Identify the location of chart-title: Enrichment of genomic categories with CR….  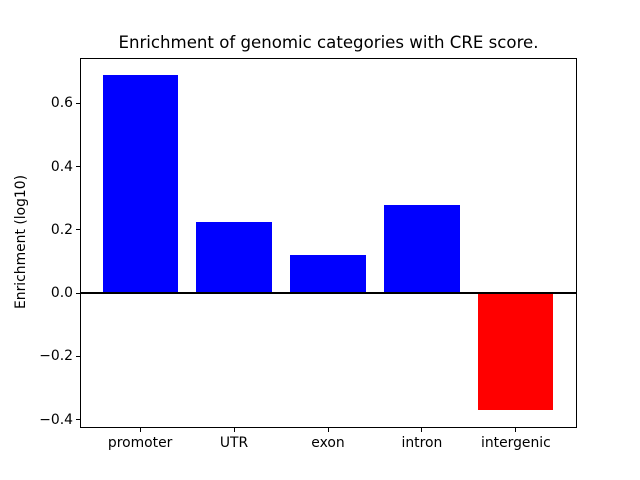
(328, 42).